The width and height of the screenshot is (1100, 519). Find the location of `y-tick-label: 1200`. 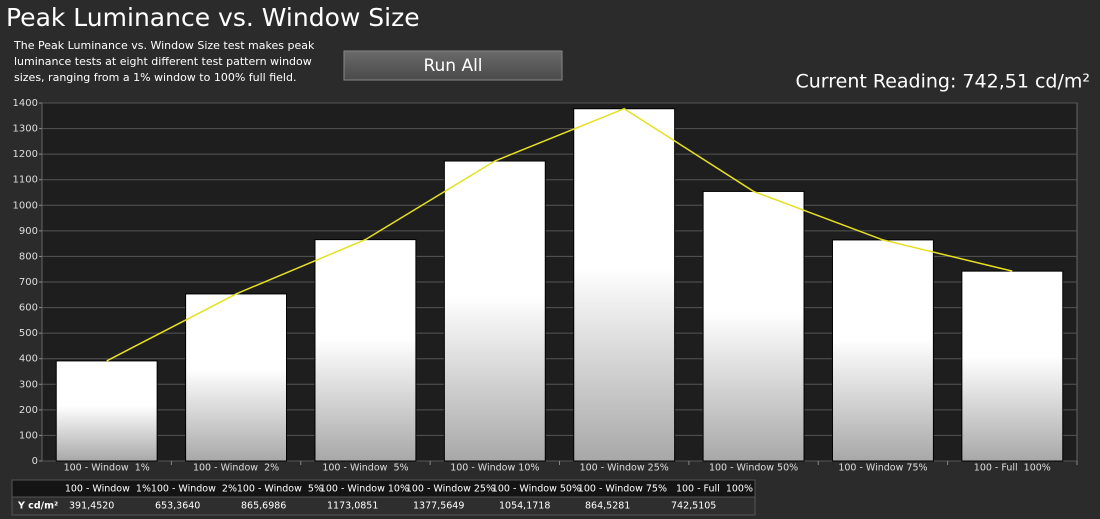

y-tick-label: 1200 is located at coordinates (25, 154).